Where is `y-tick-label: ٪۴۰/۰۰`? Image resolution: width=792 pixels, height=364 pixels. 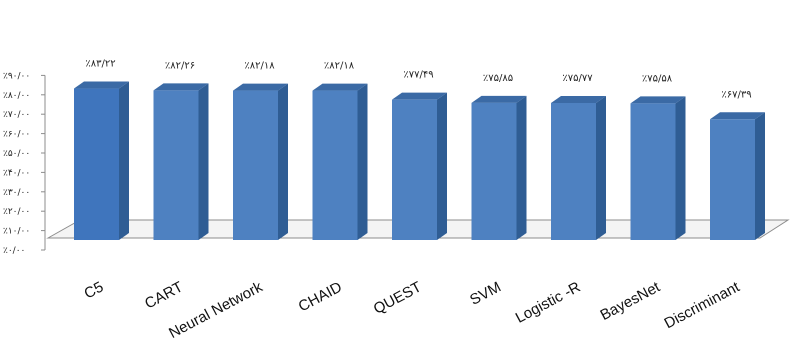
y-tick-label: ٪۴۰/۰۰ is located at coordinates (16, 173).